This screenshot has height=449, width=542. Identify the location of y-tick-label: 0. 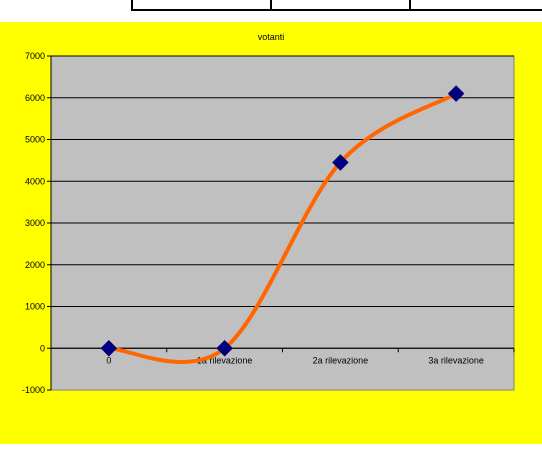
(42, 348).